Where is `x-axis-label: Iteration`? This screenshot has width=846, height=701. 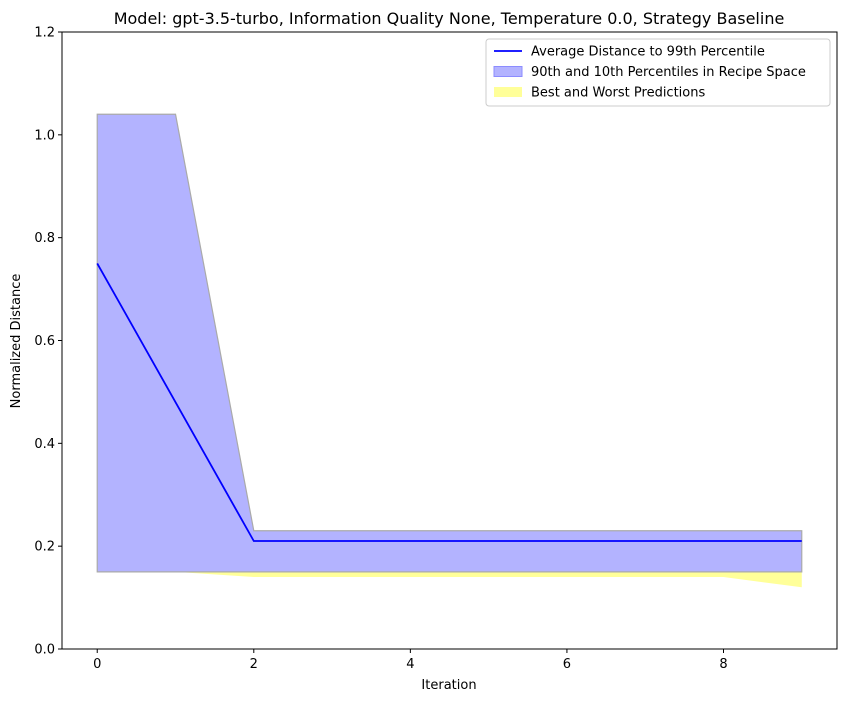
x-axis-label: Iteration is located at coordinates (448, 685).